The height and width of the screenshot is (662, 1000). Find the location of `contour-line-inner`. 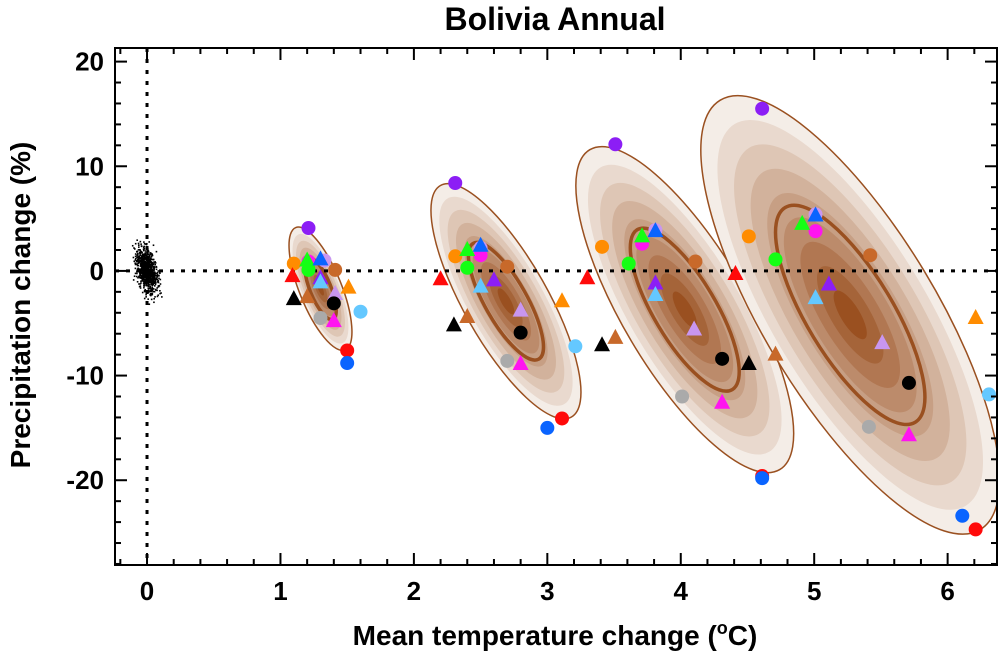

contour-line-inner is located at coordinates (684, 309).